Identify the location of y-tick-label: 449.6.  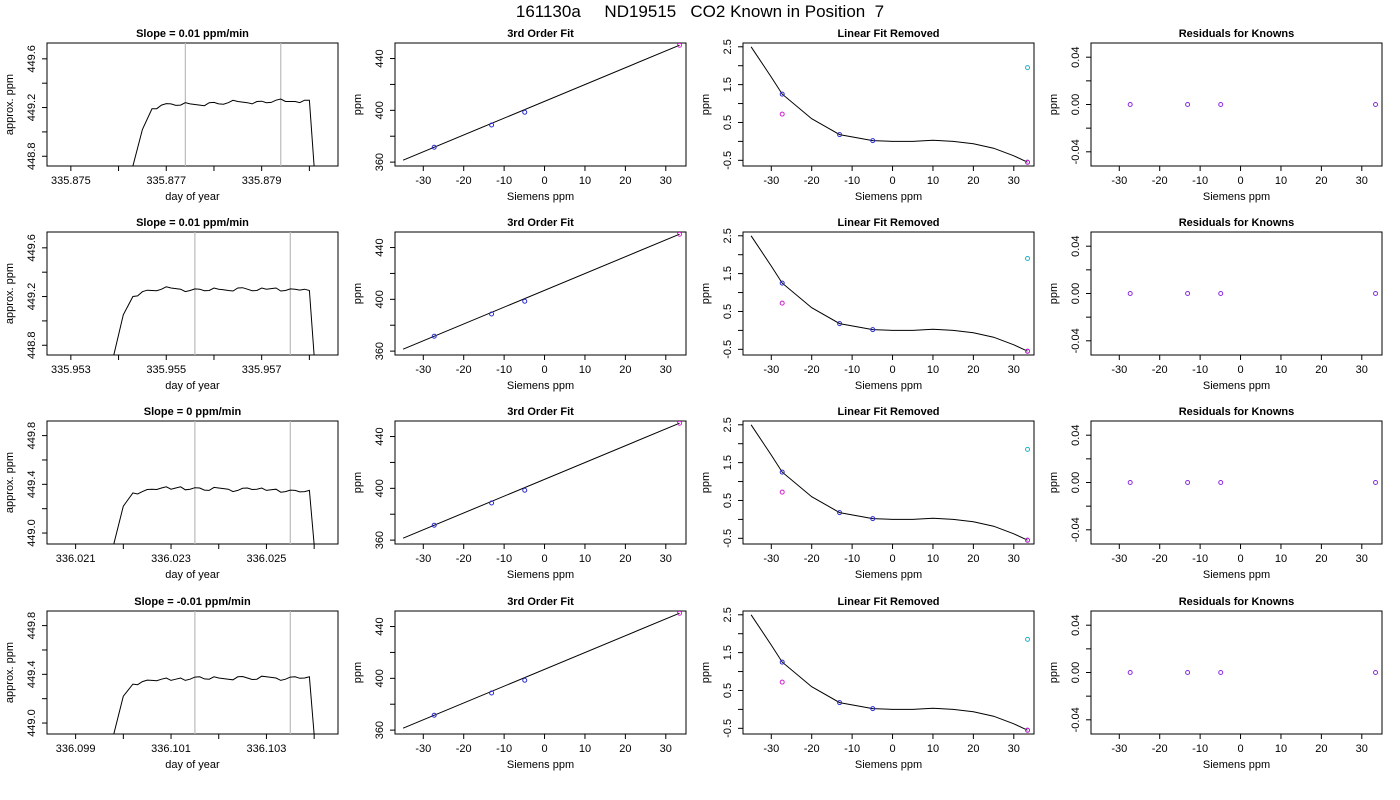
(32, 59).